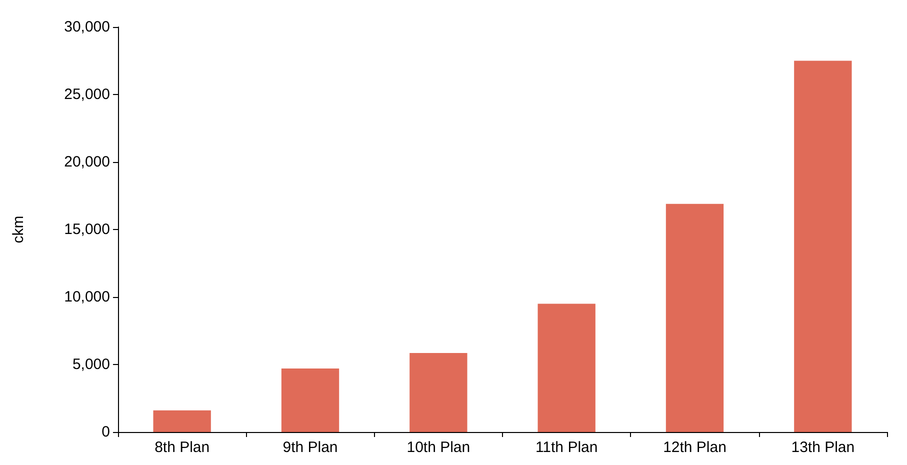 This screenshot has width=907, height=465. What do you see at coordinates (87, 94) in the screenshot?
I see `y-tick-label: 25,000` at bounding box center [87, 94].